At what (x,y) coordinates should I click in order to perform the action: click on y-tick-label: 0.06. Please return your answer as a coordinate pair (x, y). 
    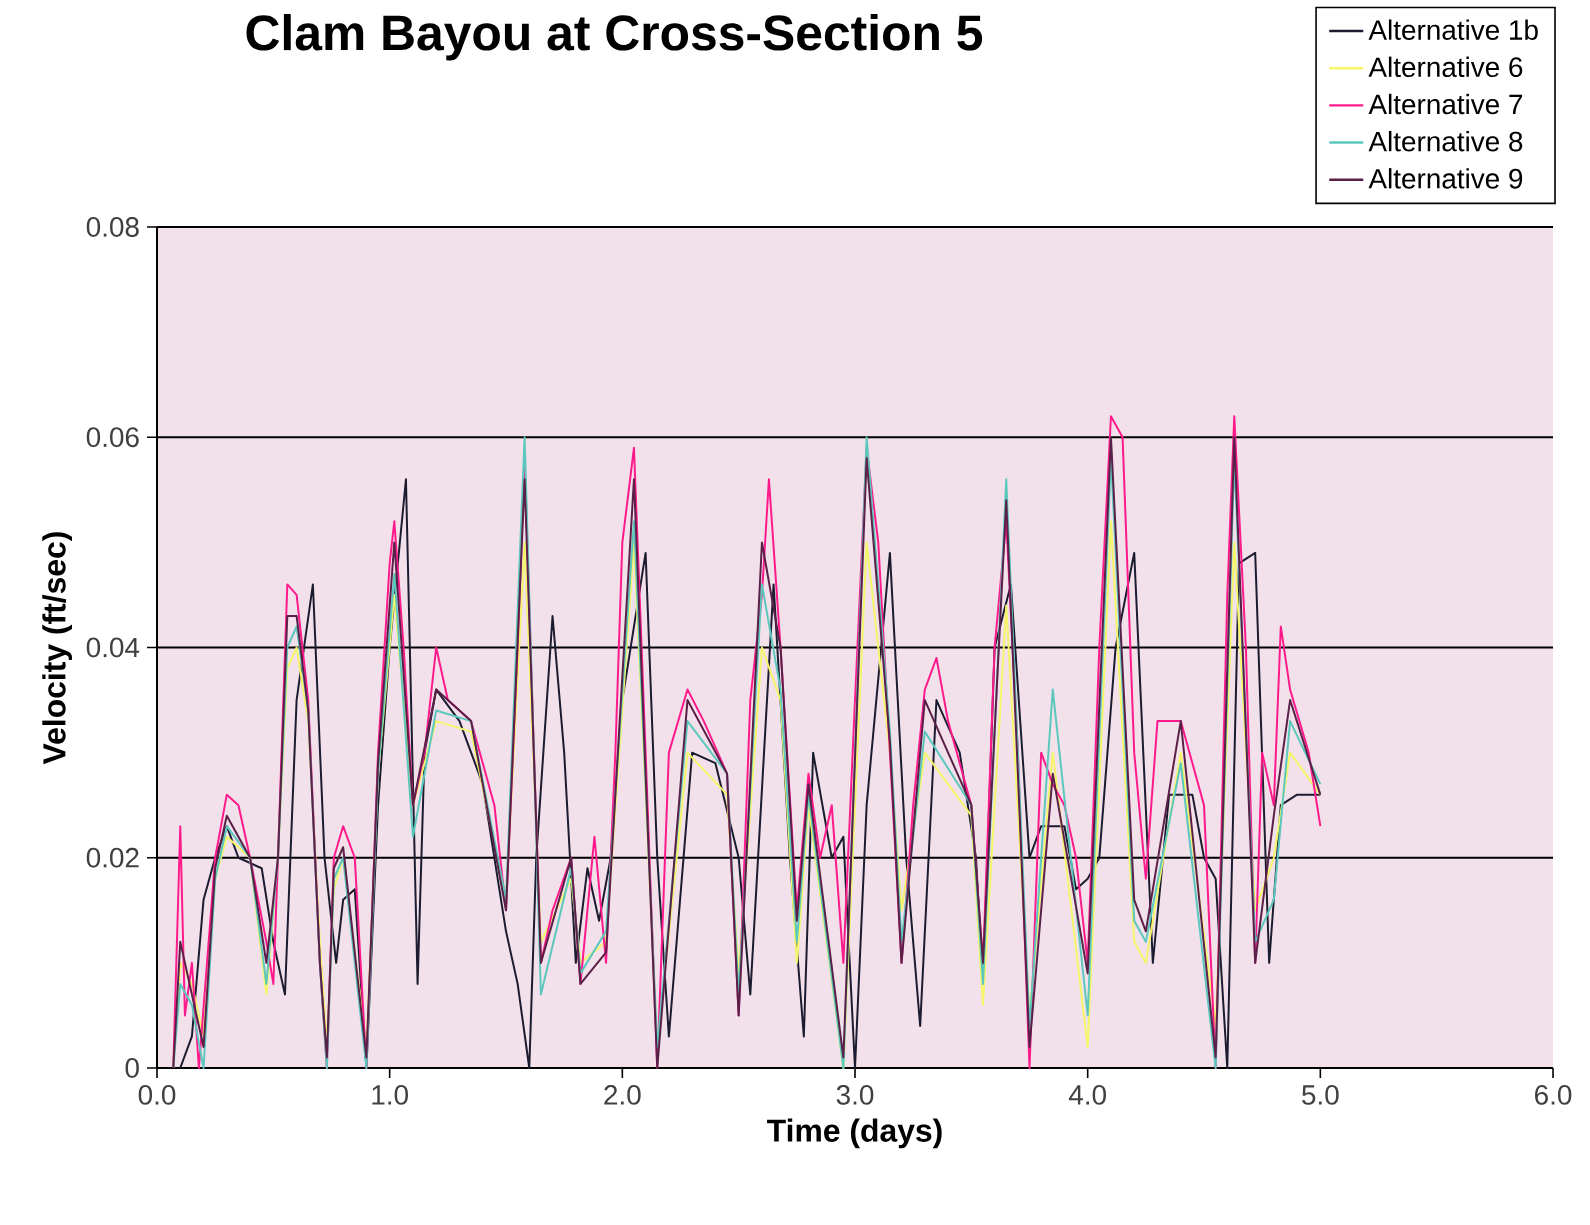
    Looking at the image, I should click on (112, 437).